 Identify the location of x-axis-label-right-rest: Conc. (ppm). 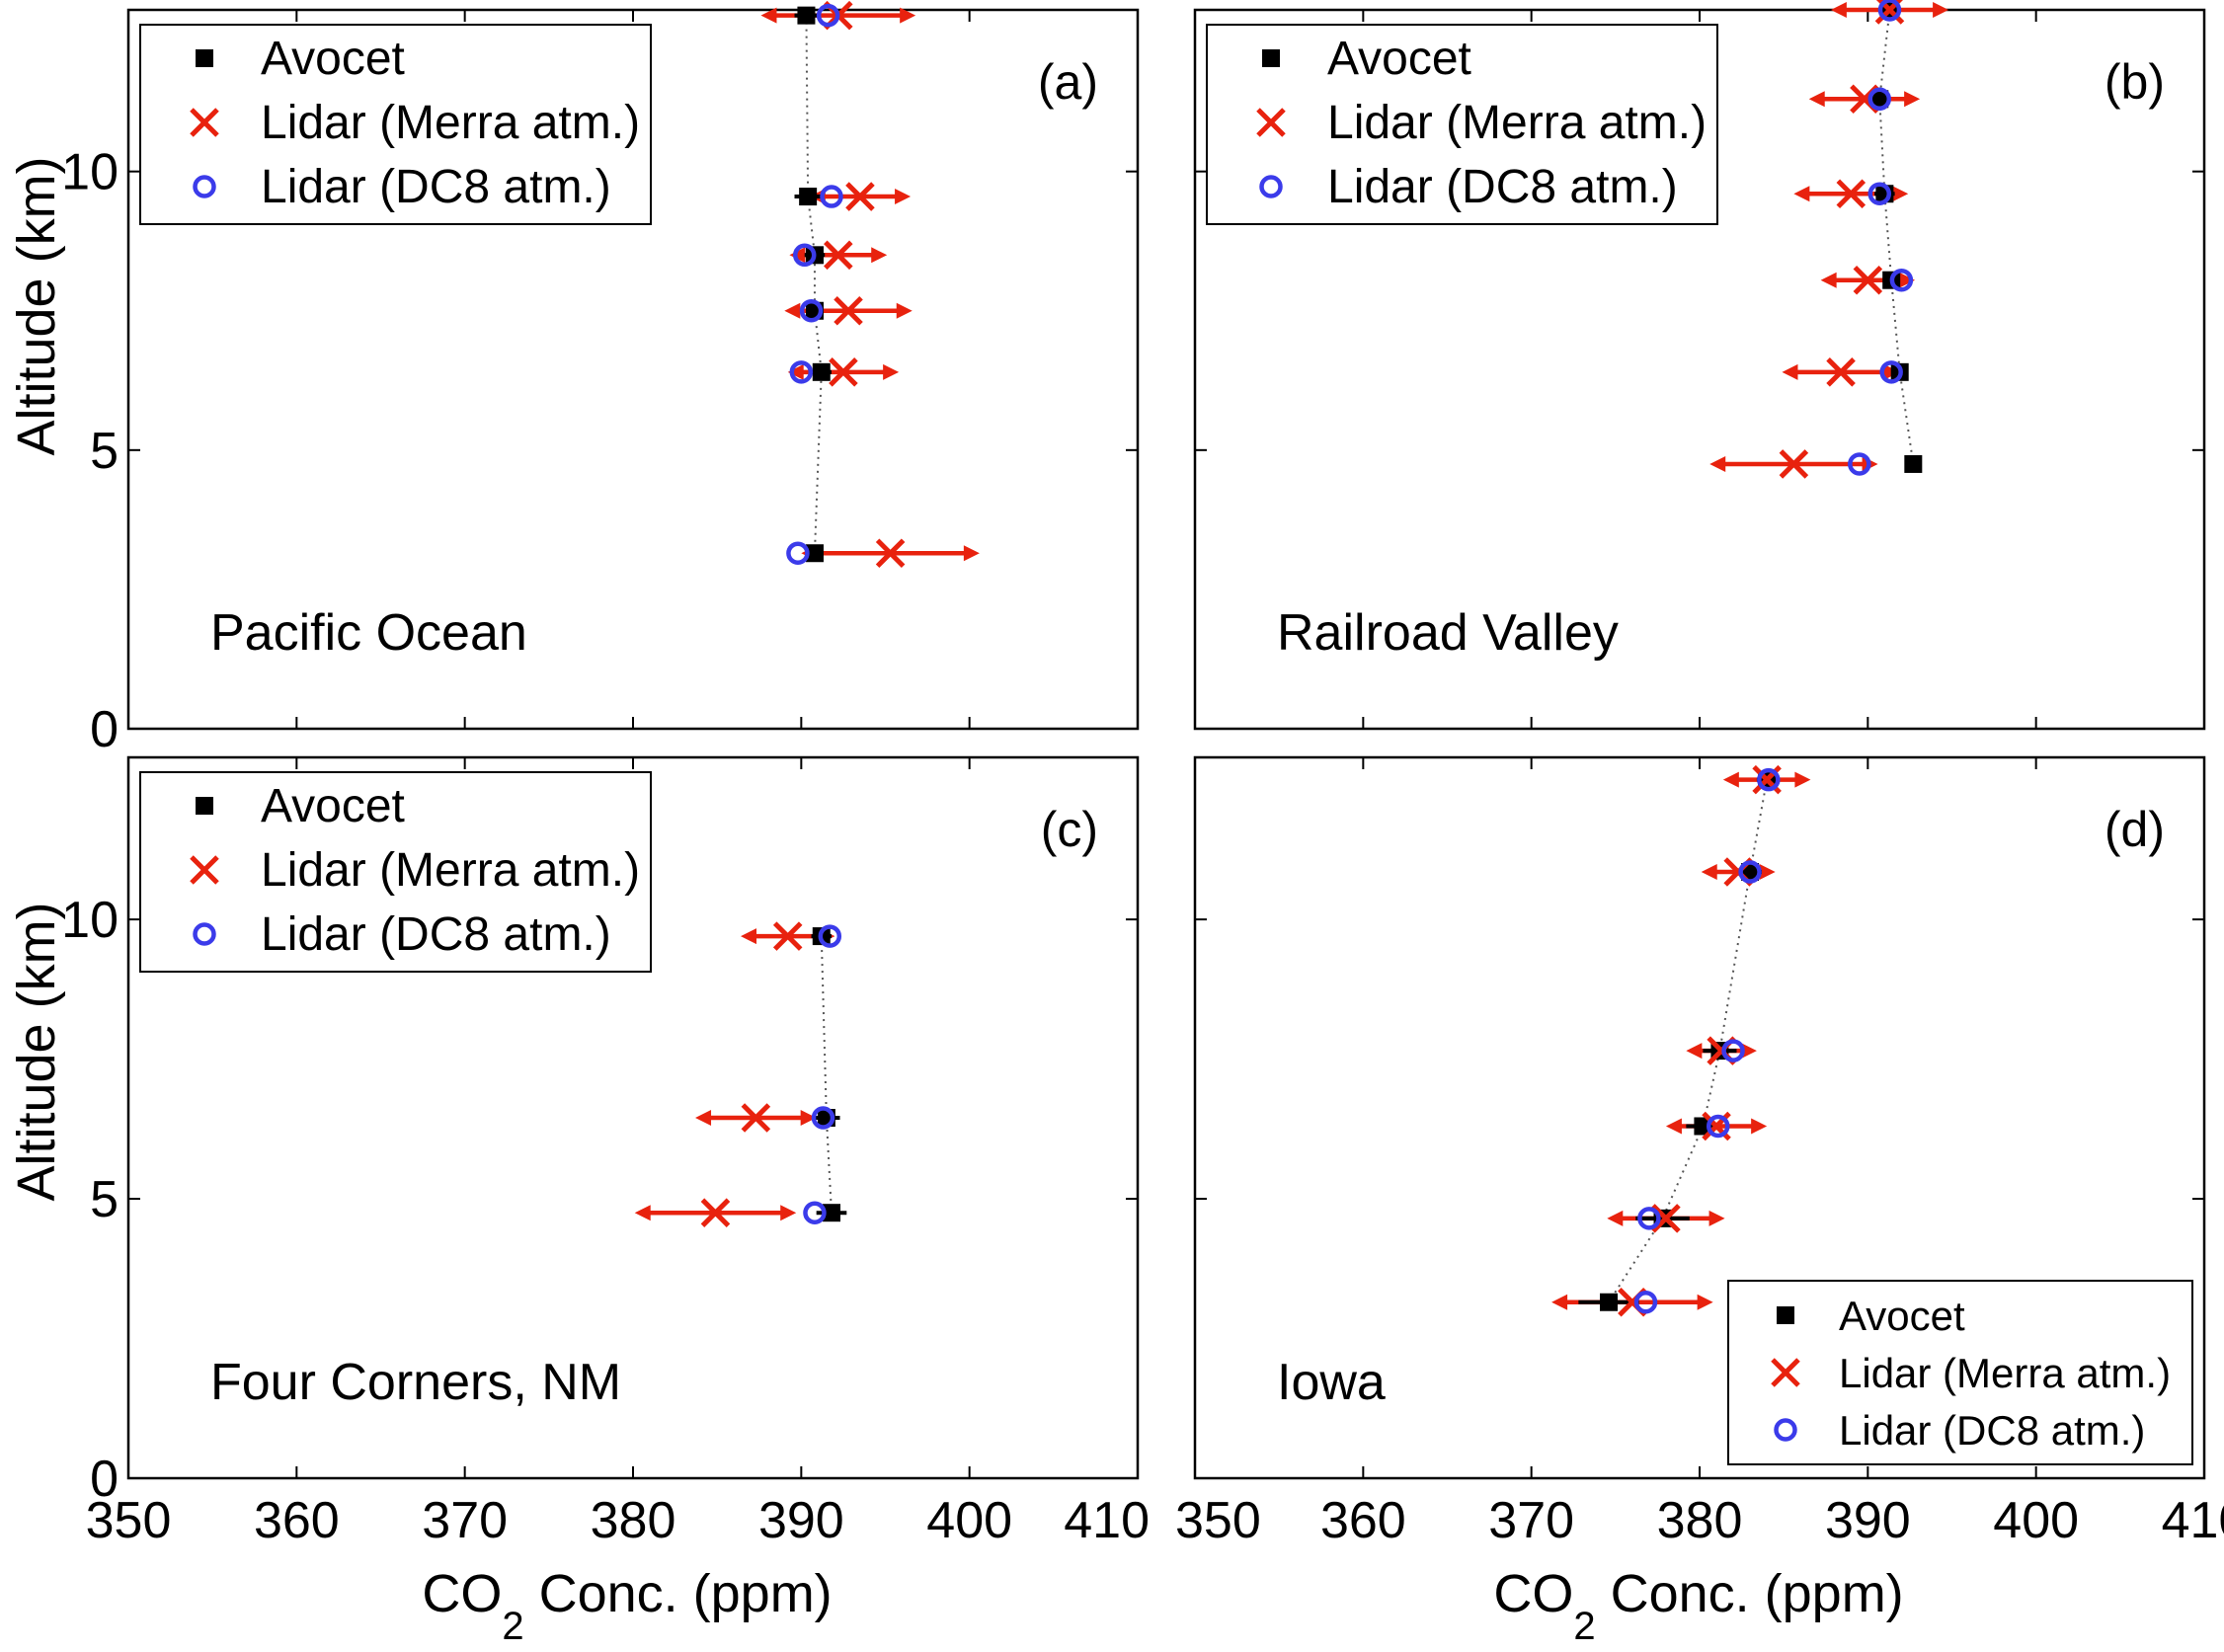
(1750, 1593).